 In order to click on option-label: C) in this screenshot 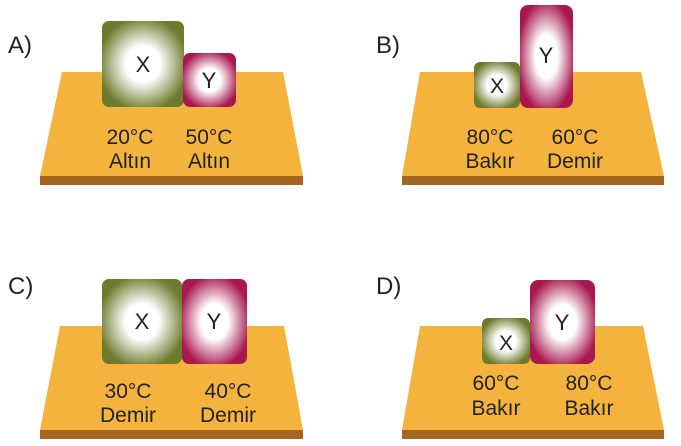, I will do `click(20, 286)`.